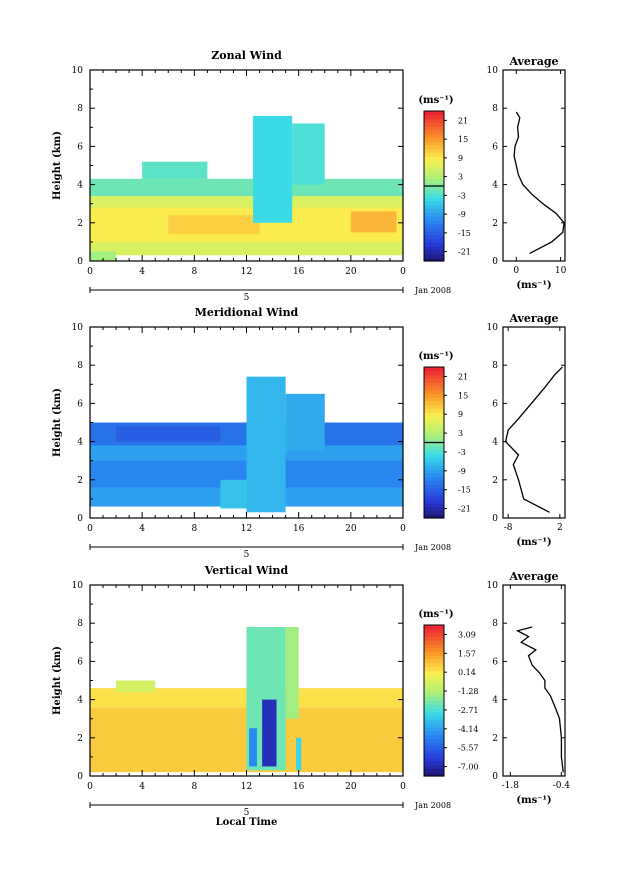  Describe the element at coordinates (533, 542) in the screenshot. I see `average-x-label: (ms⁻¹)` at that location.